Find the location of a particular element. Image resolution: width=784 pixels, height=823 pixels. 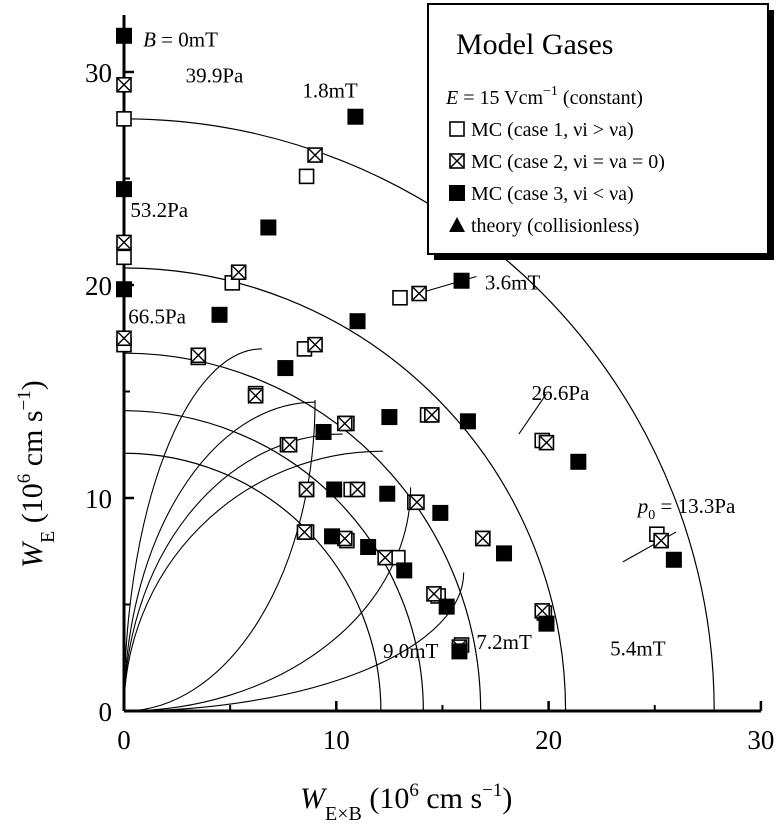

legend-marker-filled-square is located at coordinates (457, 193).